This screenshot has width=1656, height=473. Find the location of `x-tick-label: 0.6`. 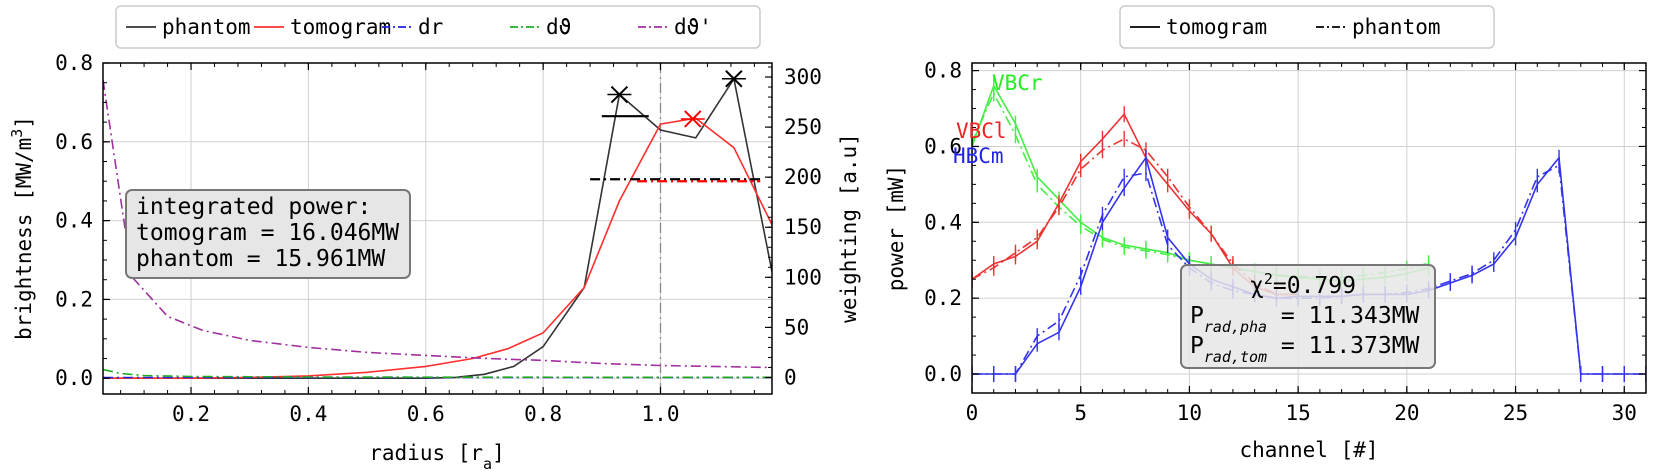

x-tick-label: 0.6 is located at coordinates (426, 414).